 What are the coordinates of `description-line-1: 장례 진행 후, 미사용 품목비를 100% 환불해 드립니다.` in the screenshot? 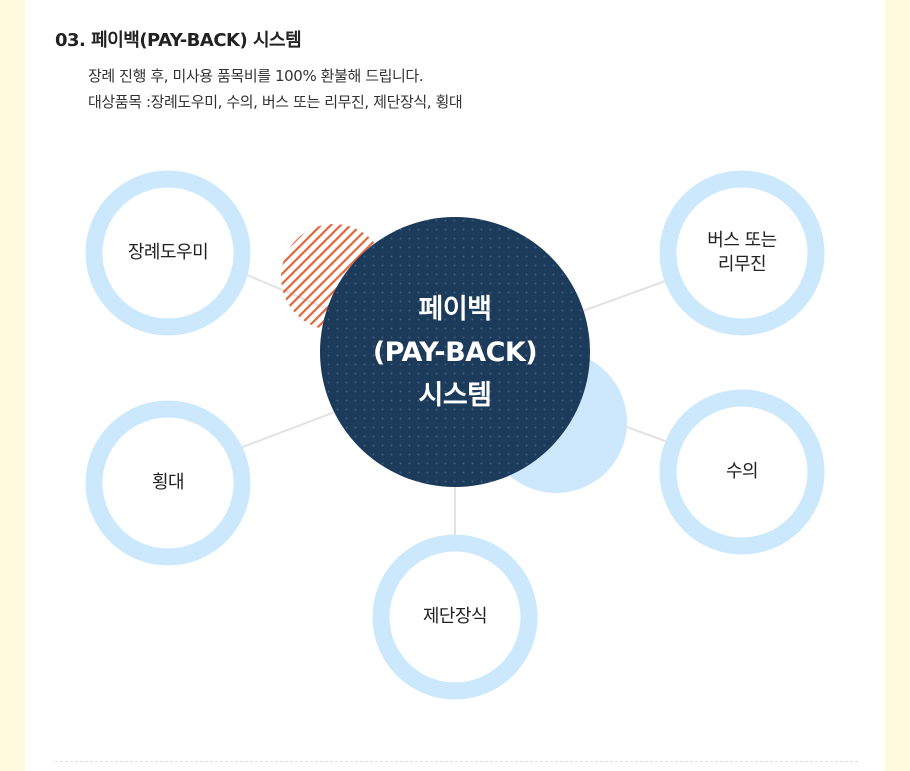 It's located at (256, 76).